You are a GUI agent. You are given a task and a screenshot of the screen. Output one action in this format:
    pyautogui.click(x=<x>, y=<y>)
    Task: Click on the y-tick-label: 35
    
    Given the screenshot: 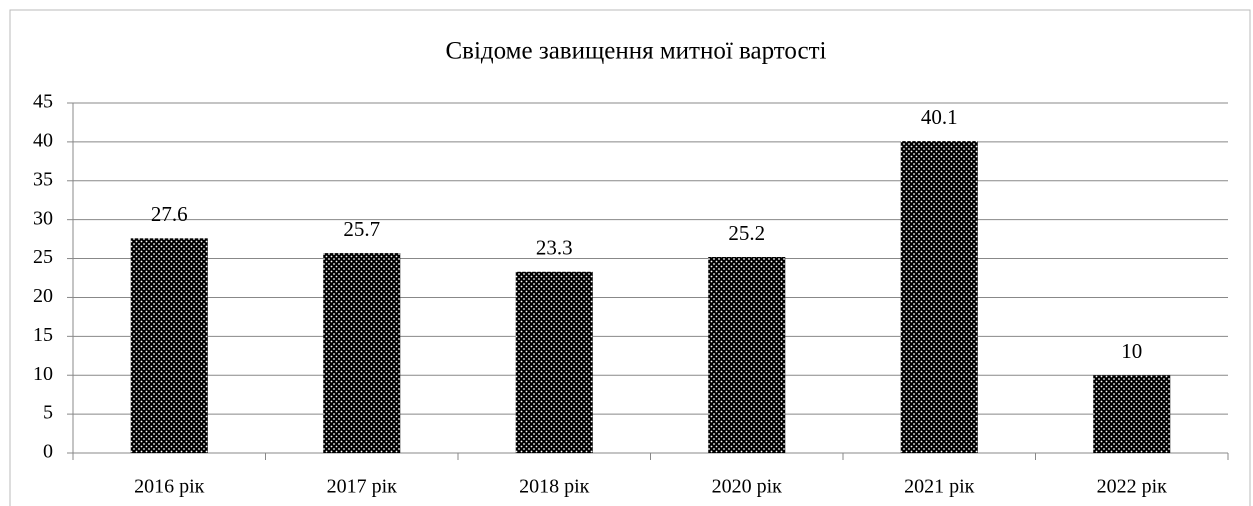 What is the action you would take?
    pyautogui.click(x=43, y=179)
    